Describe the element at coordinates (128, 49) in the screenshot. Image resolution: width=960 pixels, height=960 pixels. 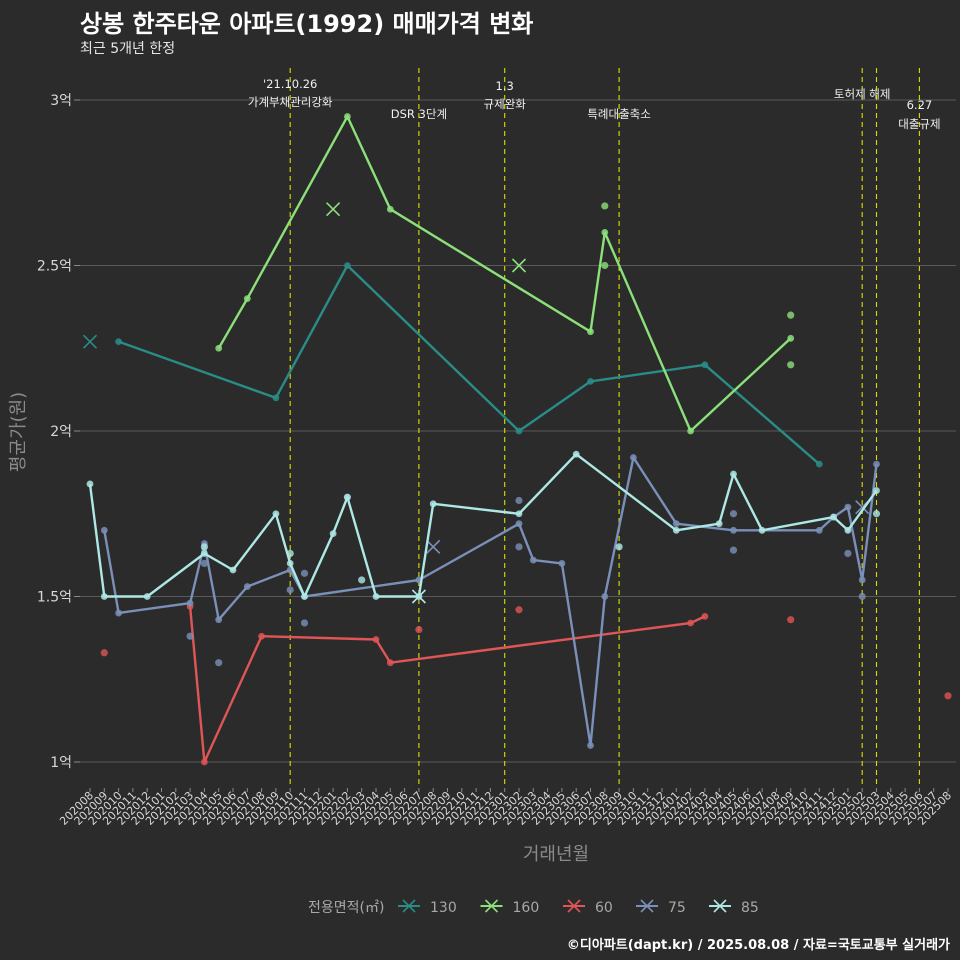
I see `chart-subtitle: 최근 5개년 한정` at that location.